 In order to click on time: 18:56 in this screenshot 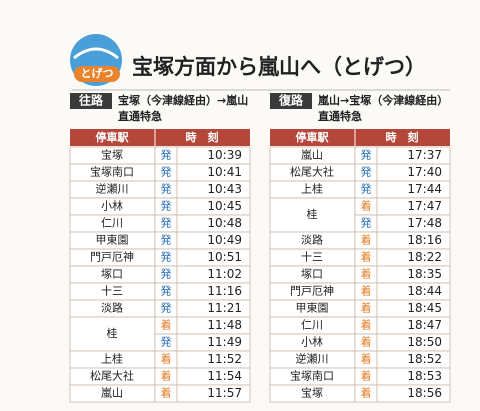, I will do `click(424, 393)`.